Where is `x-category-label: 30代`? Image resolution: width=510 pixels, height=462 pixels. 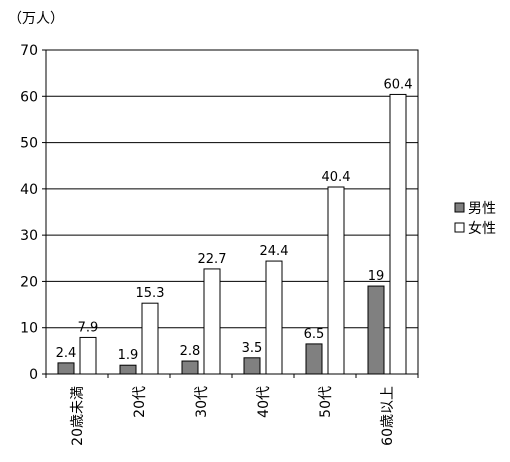 x-category-label: 30代 is located at coordinates (202, 402).